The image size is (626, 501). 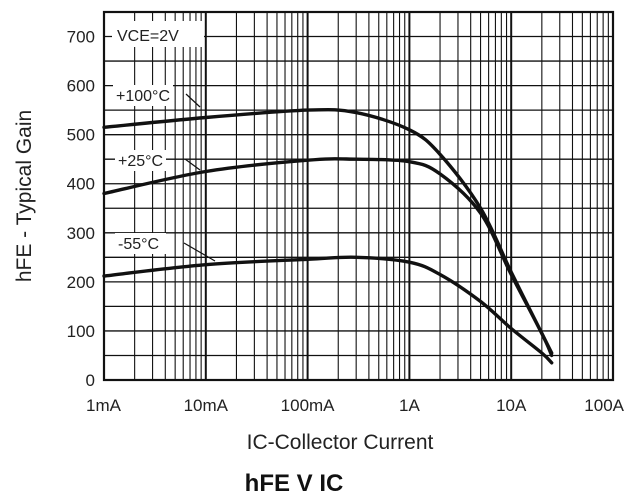 I want to click on curve-label: +25°C, so click(x=140, y=161).